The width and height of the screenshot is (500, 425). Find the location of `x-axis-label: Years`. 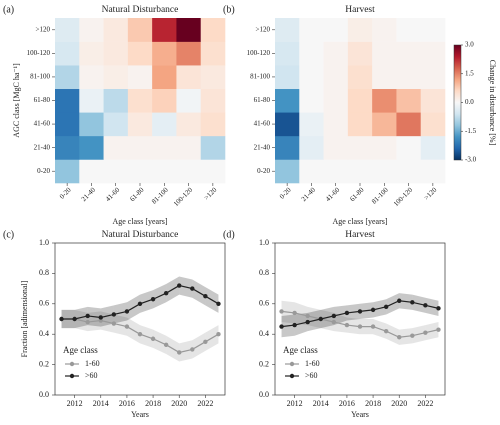

x-axis-label: Years is located at coordinates (140, 414).